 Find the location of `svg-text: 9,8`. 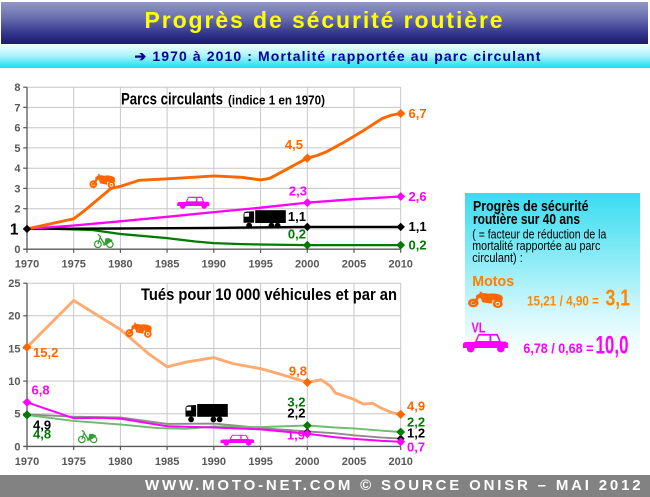

svg-text: 9,8 is located at coordinates (298, 371).